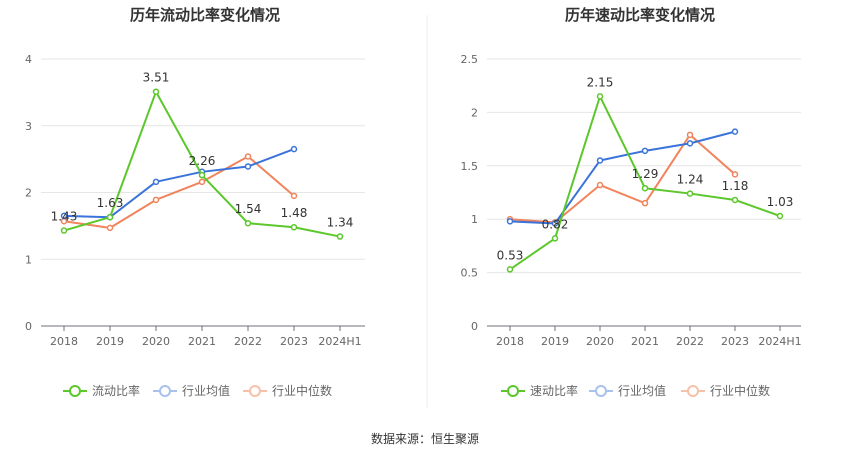  I want to click on chart2-data-label: 1.18, so click(735, 186).